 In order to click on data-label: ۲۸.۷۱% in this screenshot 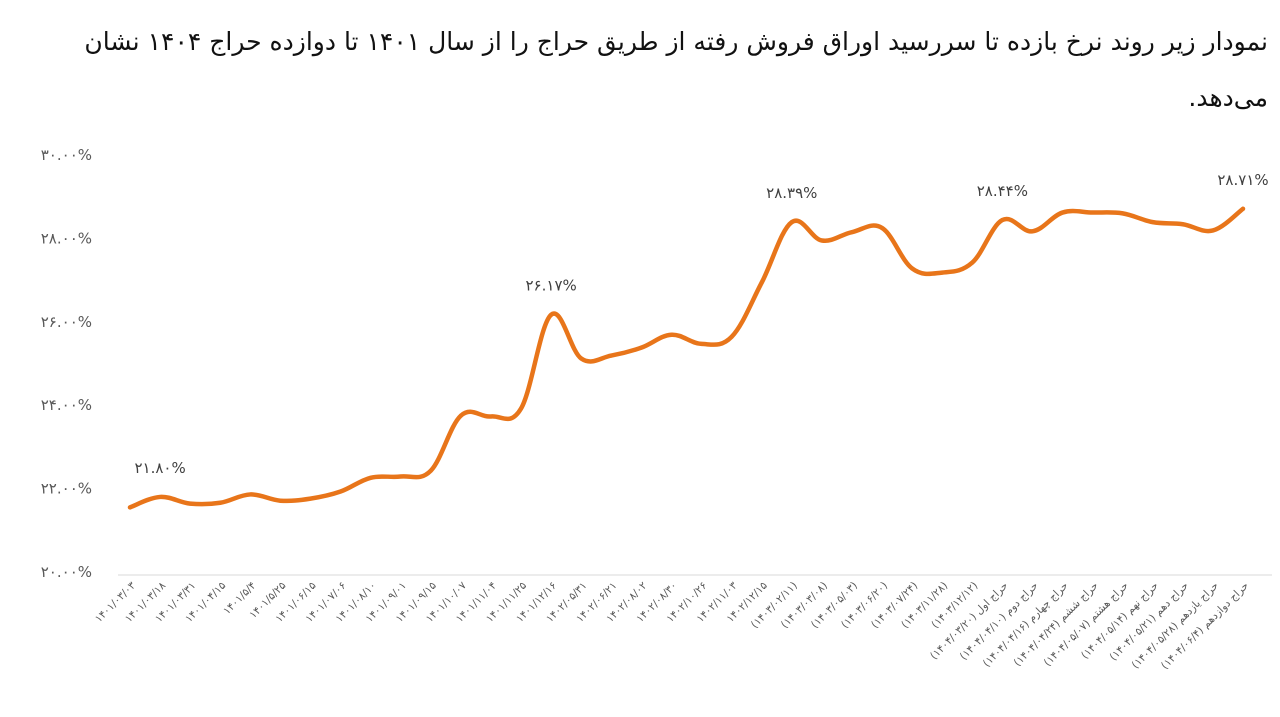, I will do `click(1242, 180)`.